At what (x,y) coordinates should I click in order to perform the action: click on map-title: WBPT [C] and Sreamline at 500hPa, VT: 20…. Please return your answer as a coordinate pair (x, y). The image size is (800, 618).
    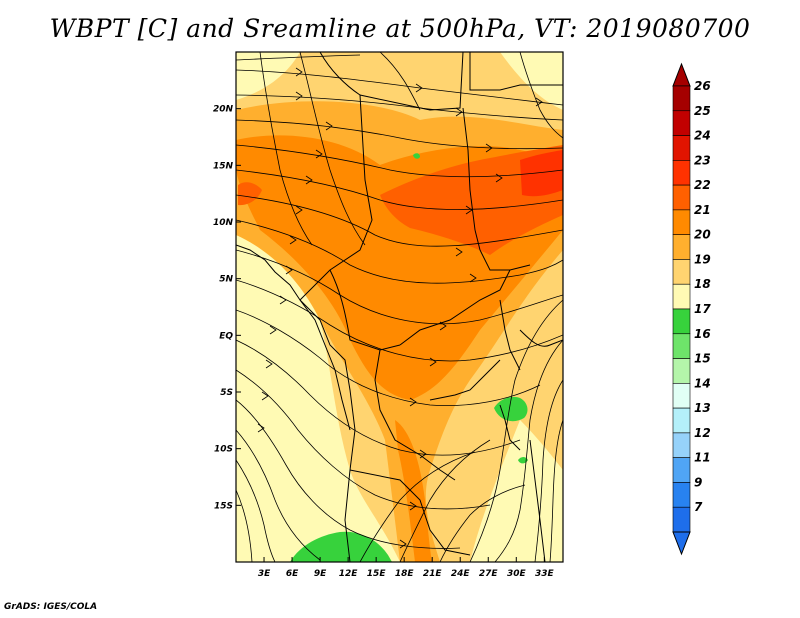
    Looking at the image, I should click on (400, 28).